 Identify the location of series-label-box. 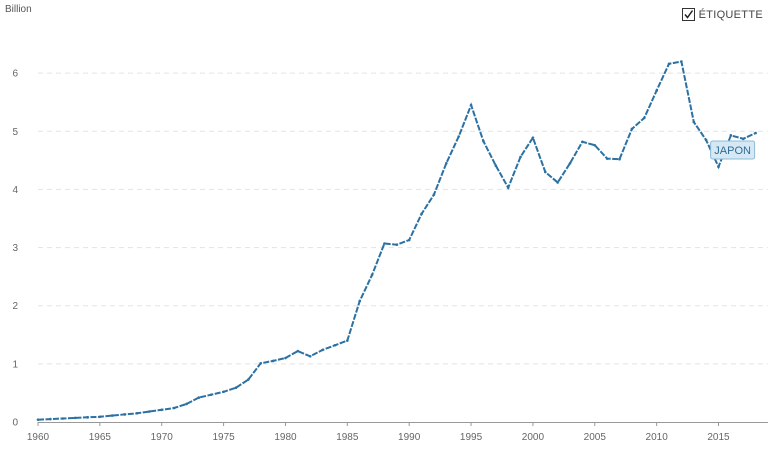
(733, 150).